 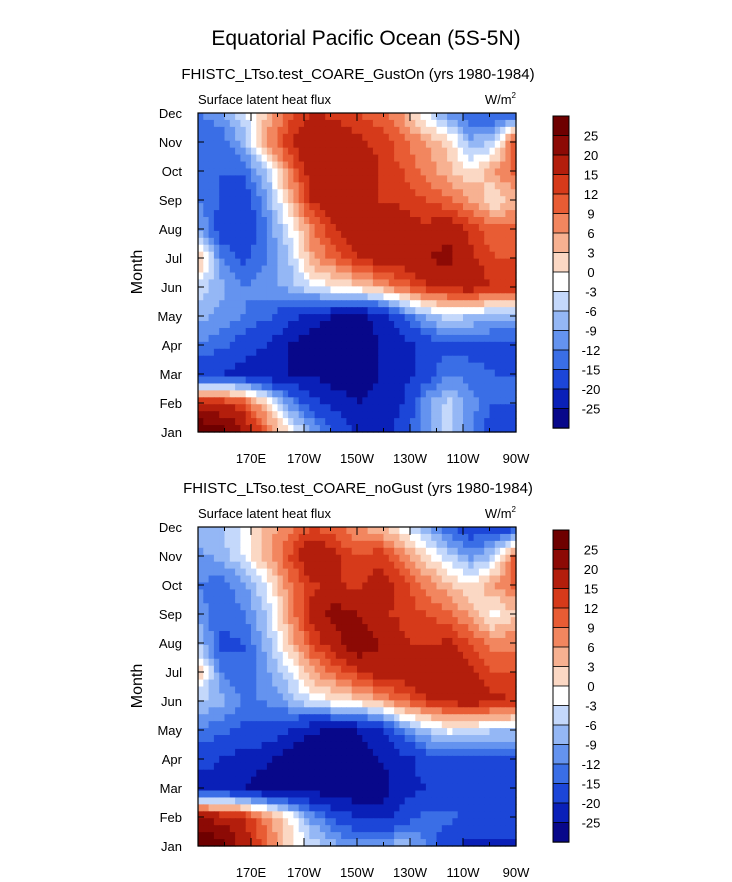 What do you see at coordinates (304, 458) in the screenshot?
I see `x-tick-label: 170W` at bounding box center [304, 458].